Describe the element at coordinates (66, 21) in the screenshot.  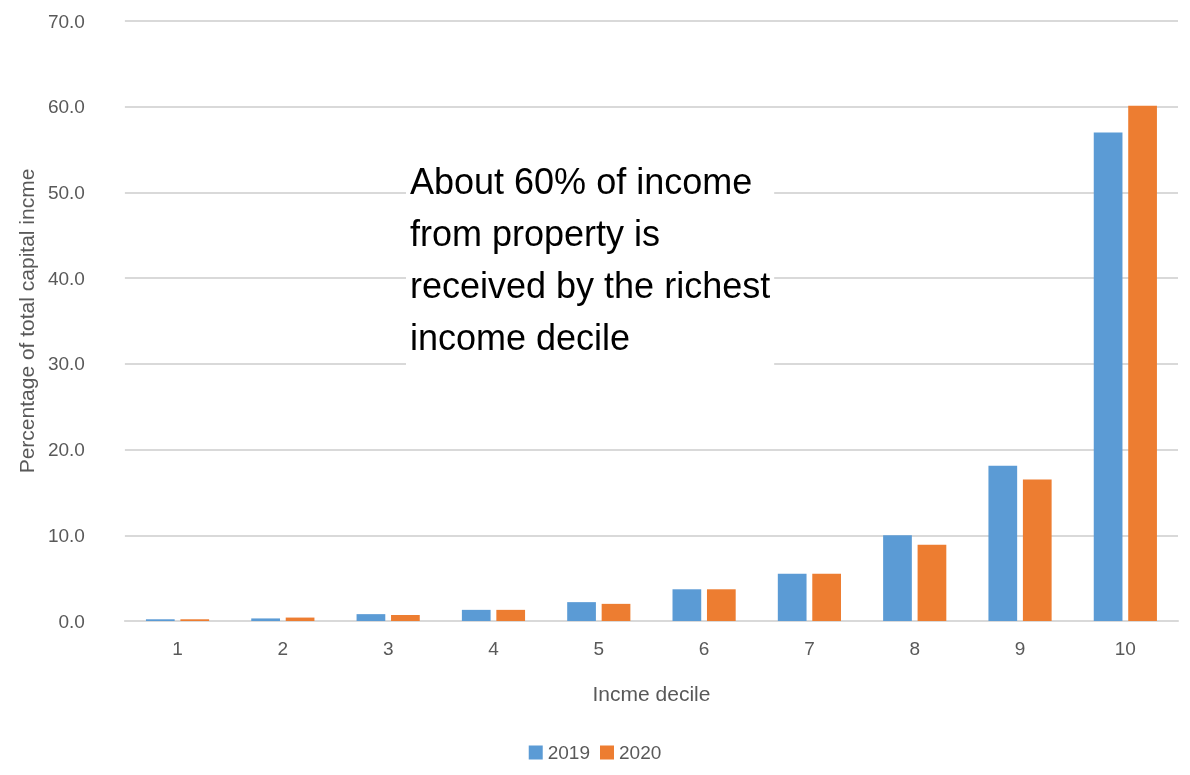
I see `y-tick-label: 70.0` at that location.